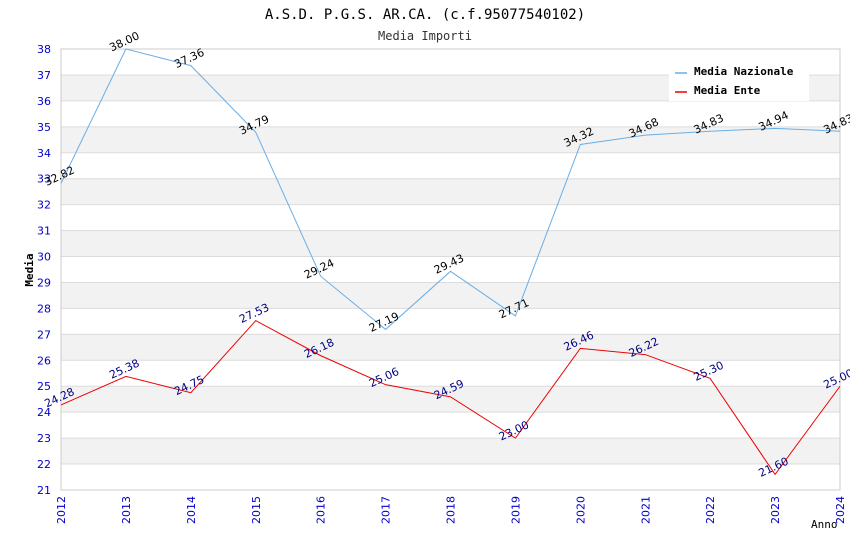  Describe the element at coordinates (744, 71) in the screenshot. I see `legend-label-media-nazionale: Media Nazionale` at that location.